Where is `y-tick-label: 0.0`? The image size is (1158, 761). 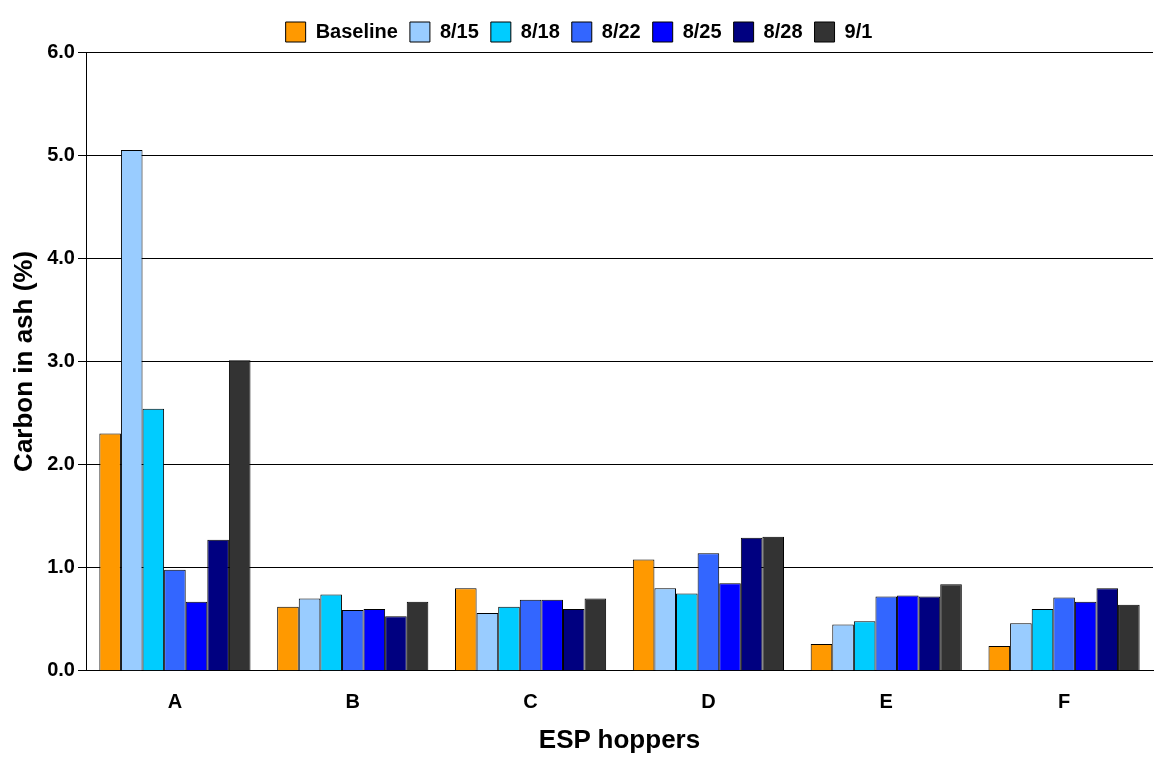 y-tick-label: 0.0 is located at coordinates (61, 669).